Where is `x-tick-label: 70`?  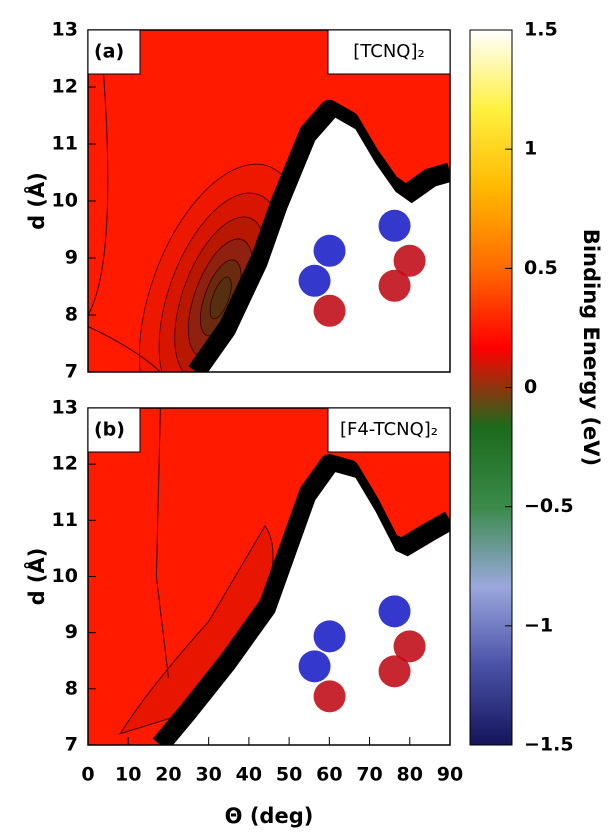 x-tick-label: 70 is located at coordinates (369, 775).